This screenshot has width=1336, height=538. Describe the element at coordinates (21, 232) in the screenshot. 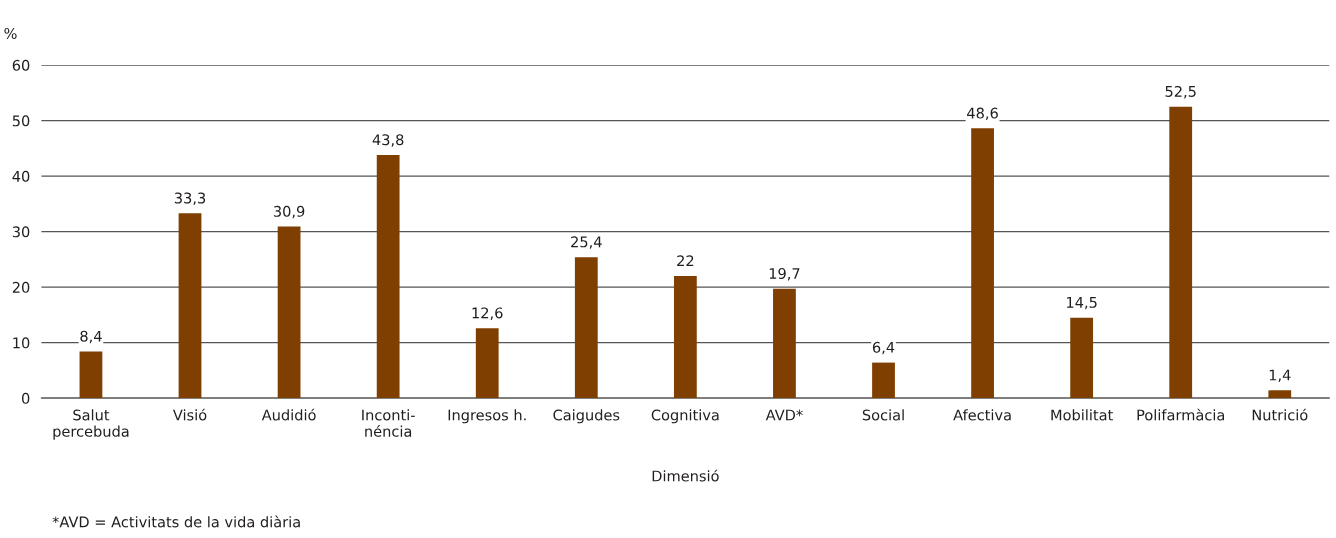

I see `y-tick-label: 30` at that location.